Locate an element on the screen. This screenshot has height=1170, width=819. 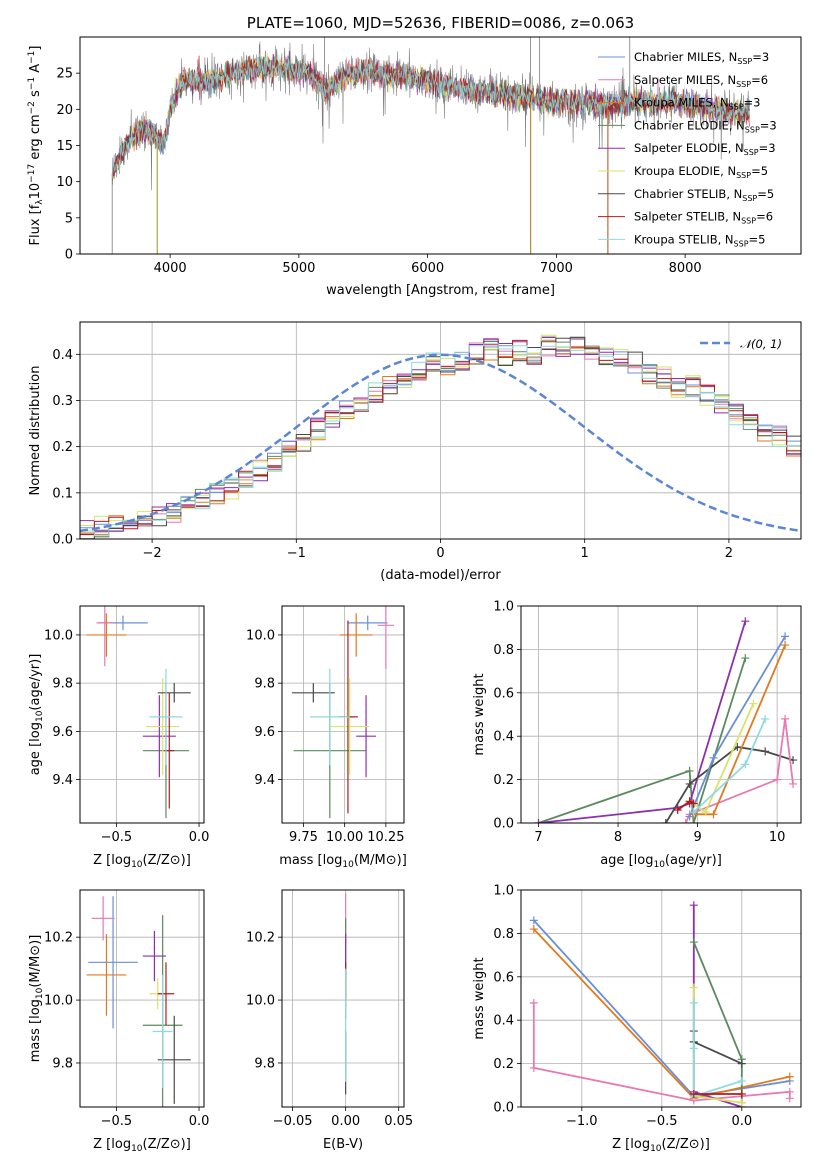
y-tick-label: 0.8 is located at coordinates (503, 934).